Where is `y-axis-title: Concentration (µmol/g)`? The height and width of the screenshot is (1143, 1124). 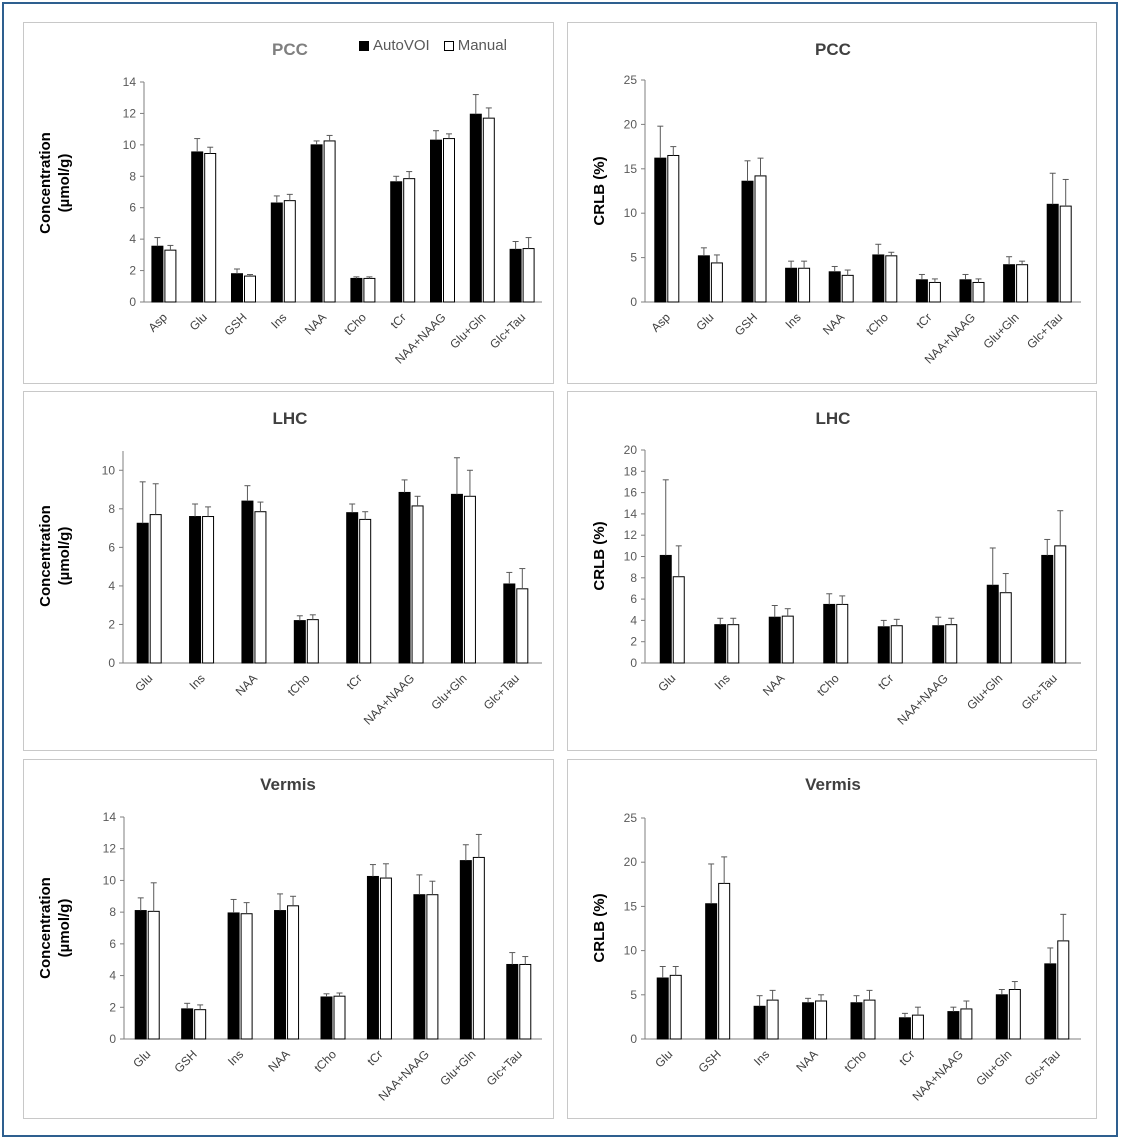 y-axis-title: Concentration (µmol/g) is located at coordinates (55, 556).